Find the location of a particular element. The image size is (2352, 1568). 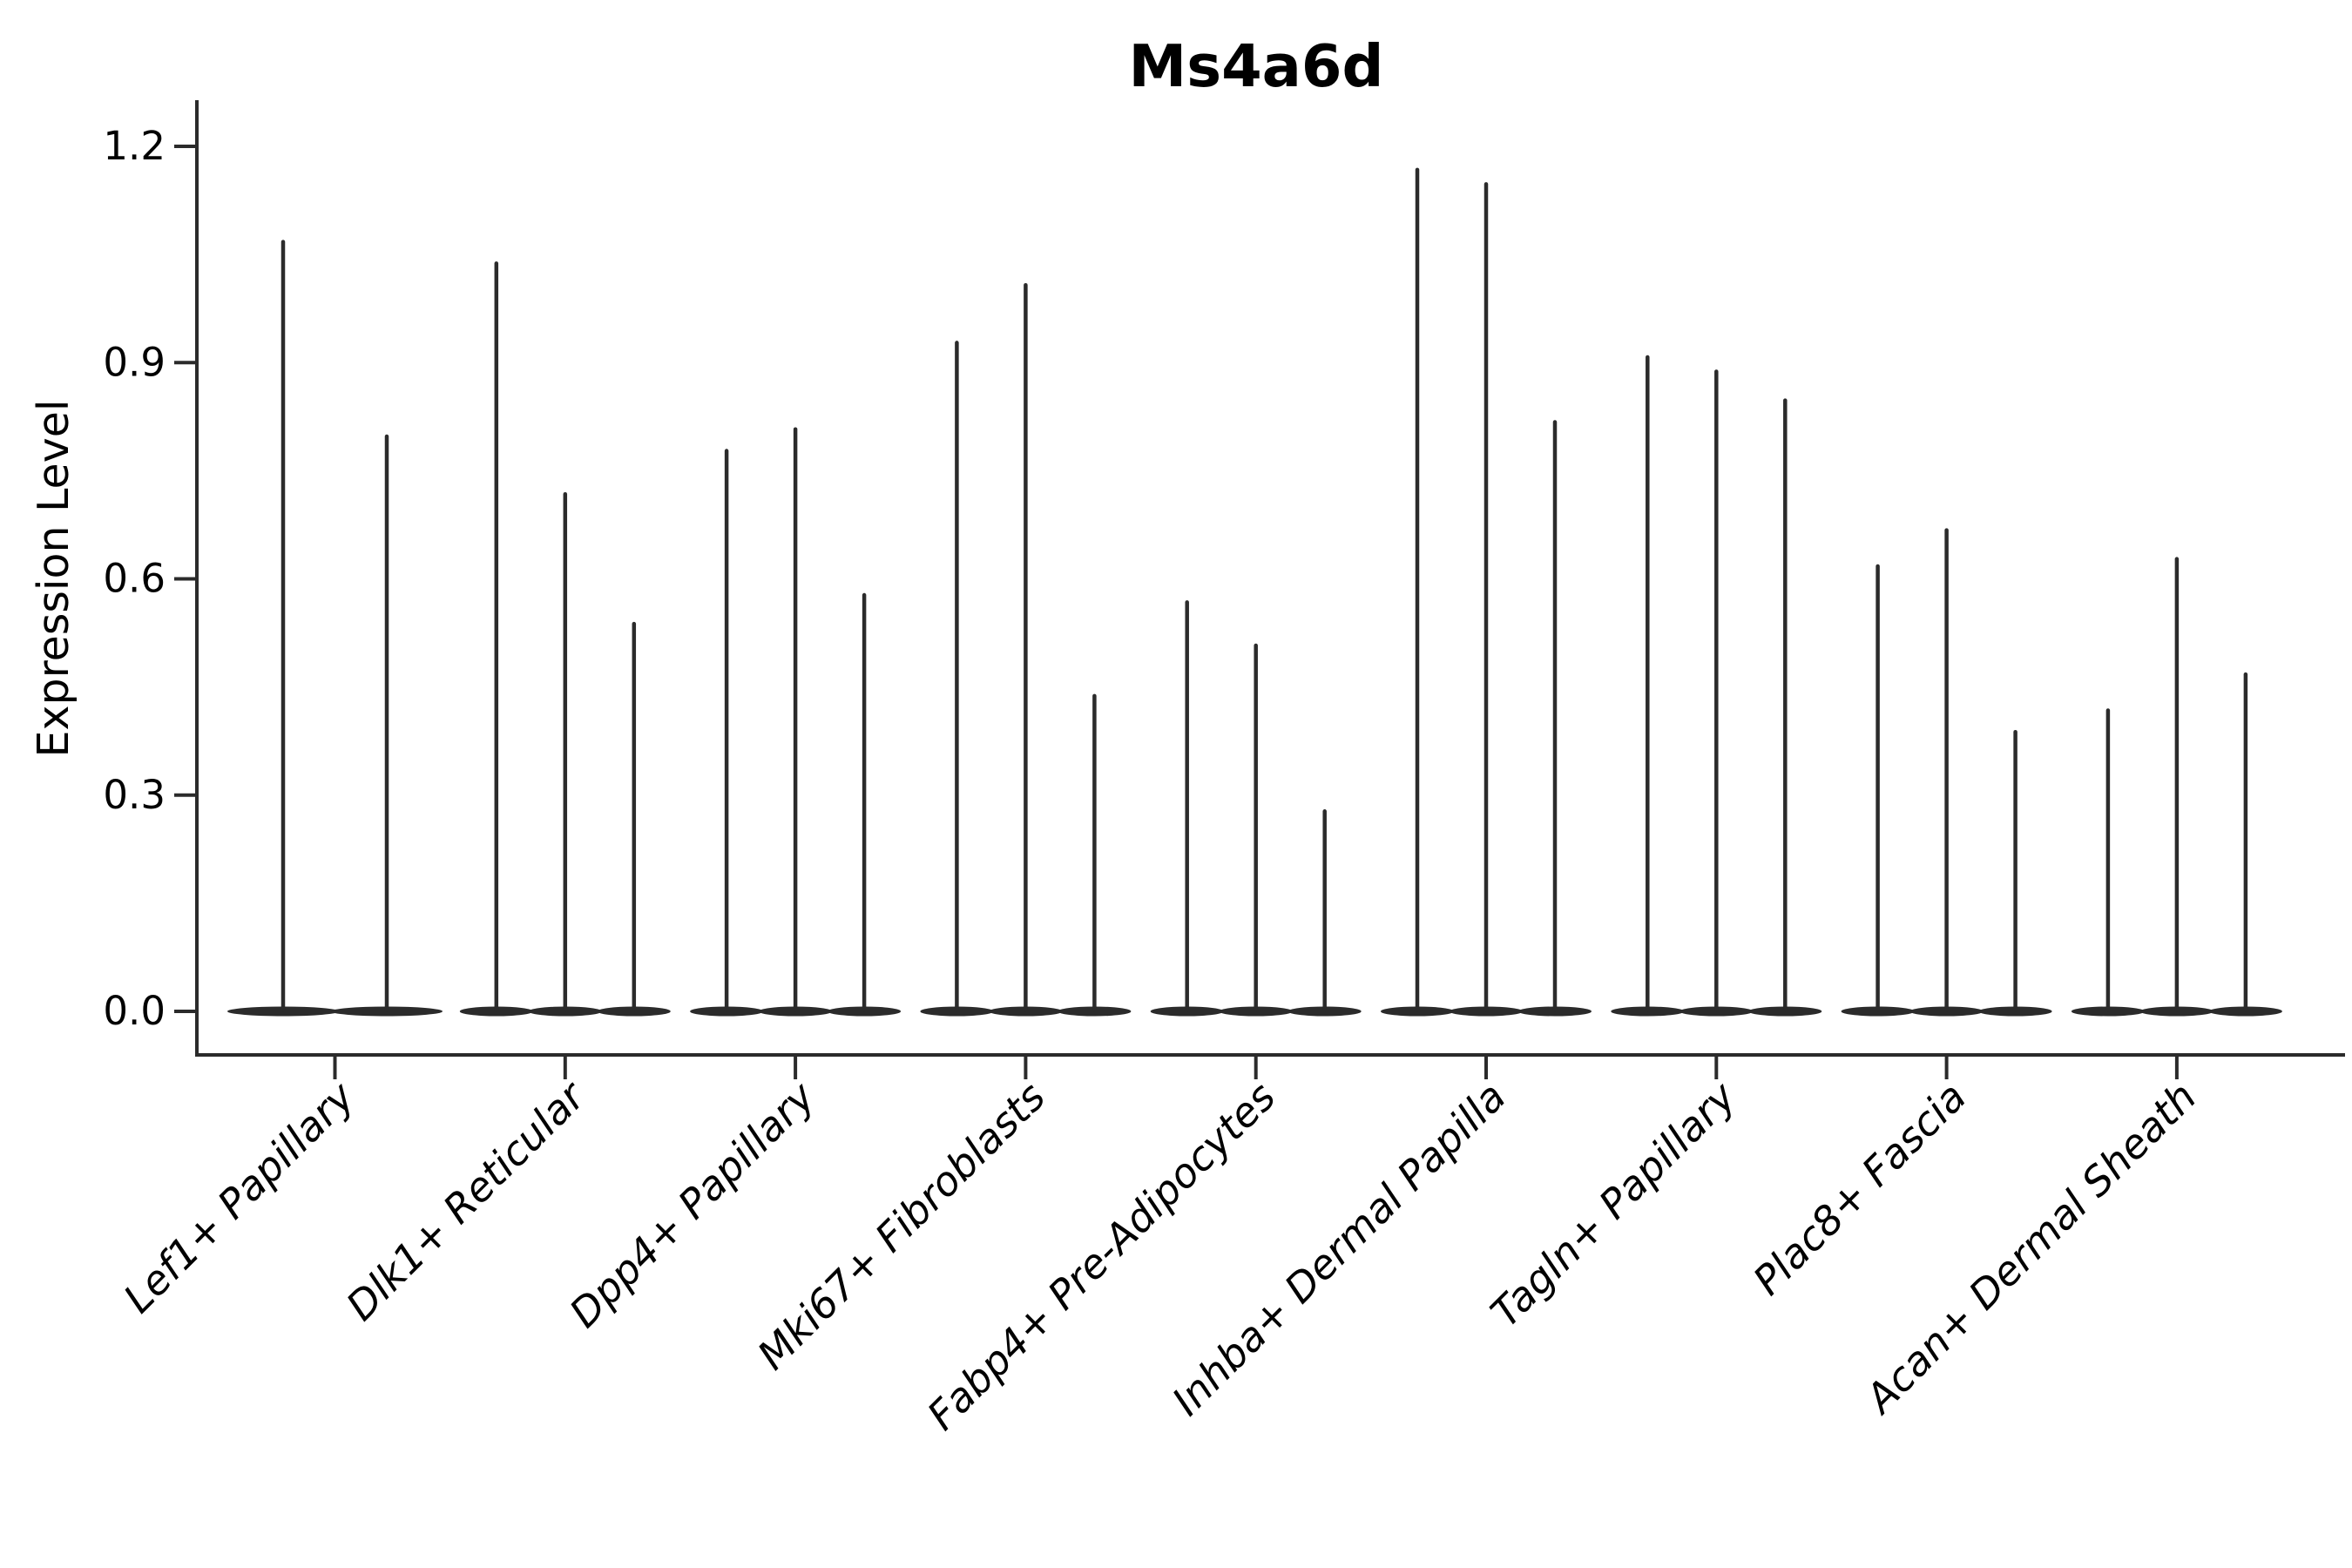

y-tick-label: 1.2 is located at coordinates (134, 146).